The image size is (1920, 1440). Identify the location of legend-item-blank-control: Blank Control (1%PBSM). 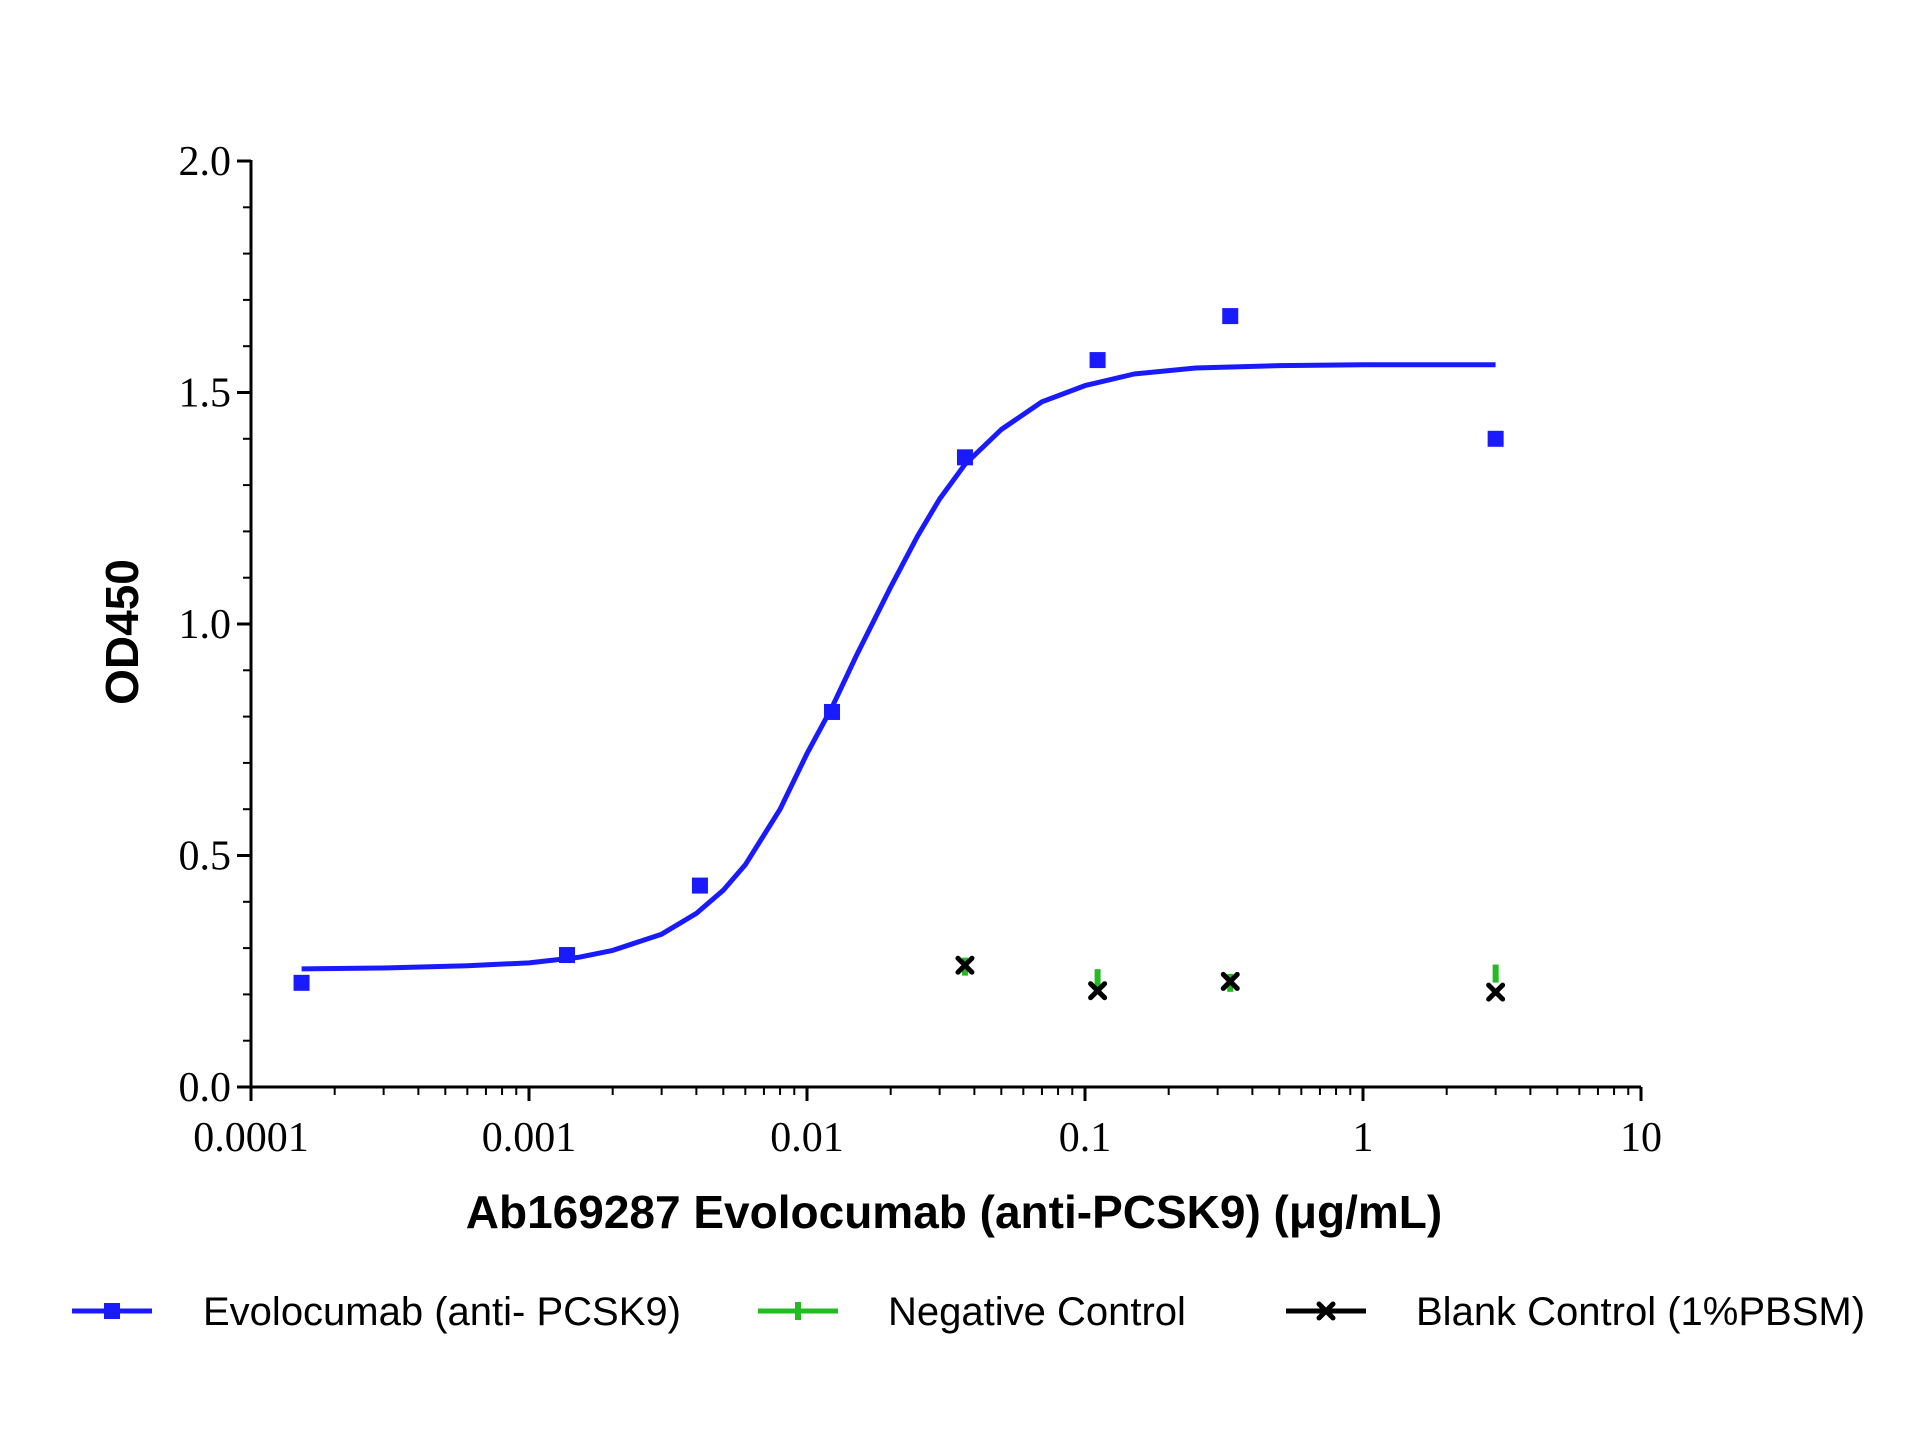
(1575, 1312).